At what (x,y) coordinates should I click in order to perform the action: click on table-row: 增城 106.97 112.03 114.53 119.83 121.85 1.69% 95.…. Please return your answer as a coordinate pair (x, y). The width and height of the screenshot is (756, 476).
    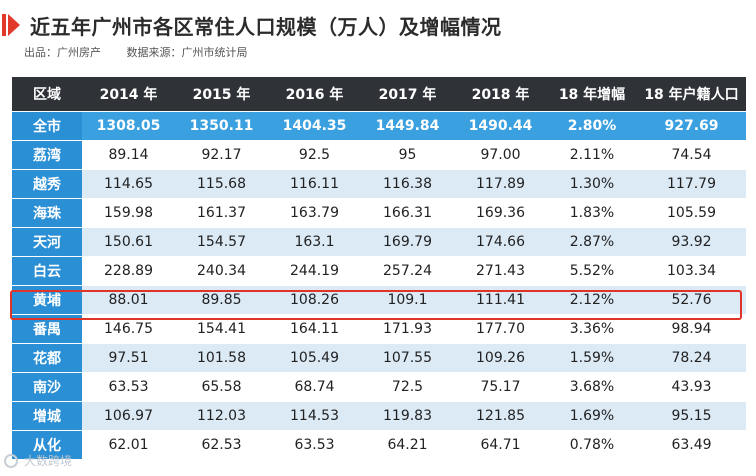
    Looking at the image, I should click on (379, 416).